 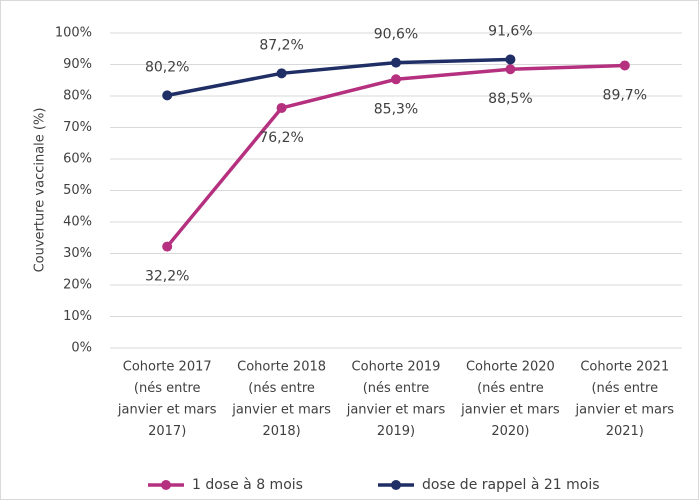 What do you see at coordinates (81, 348) in the screenshot?
I see `y-tick-label: 0%` at bounding box center [81, 348].